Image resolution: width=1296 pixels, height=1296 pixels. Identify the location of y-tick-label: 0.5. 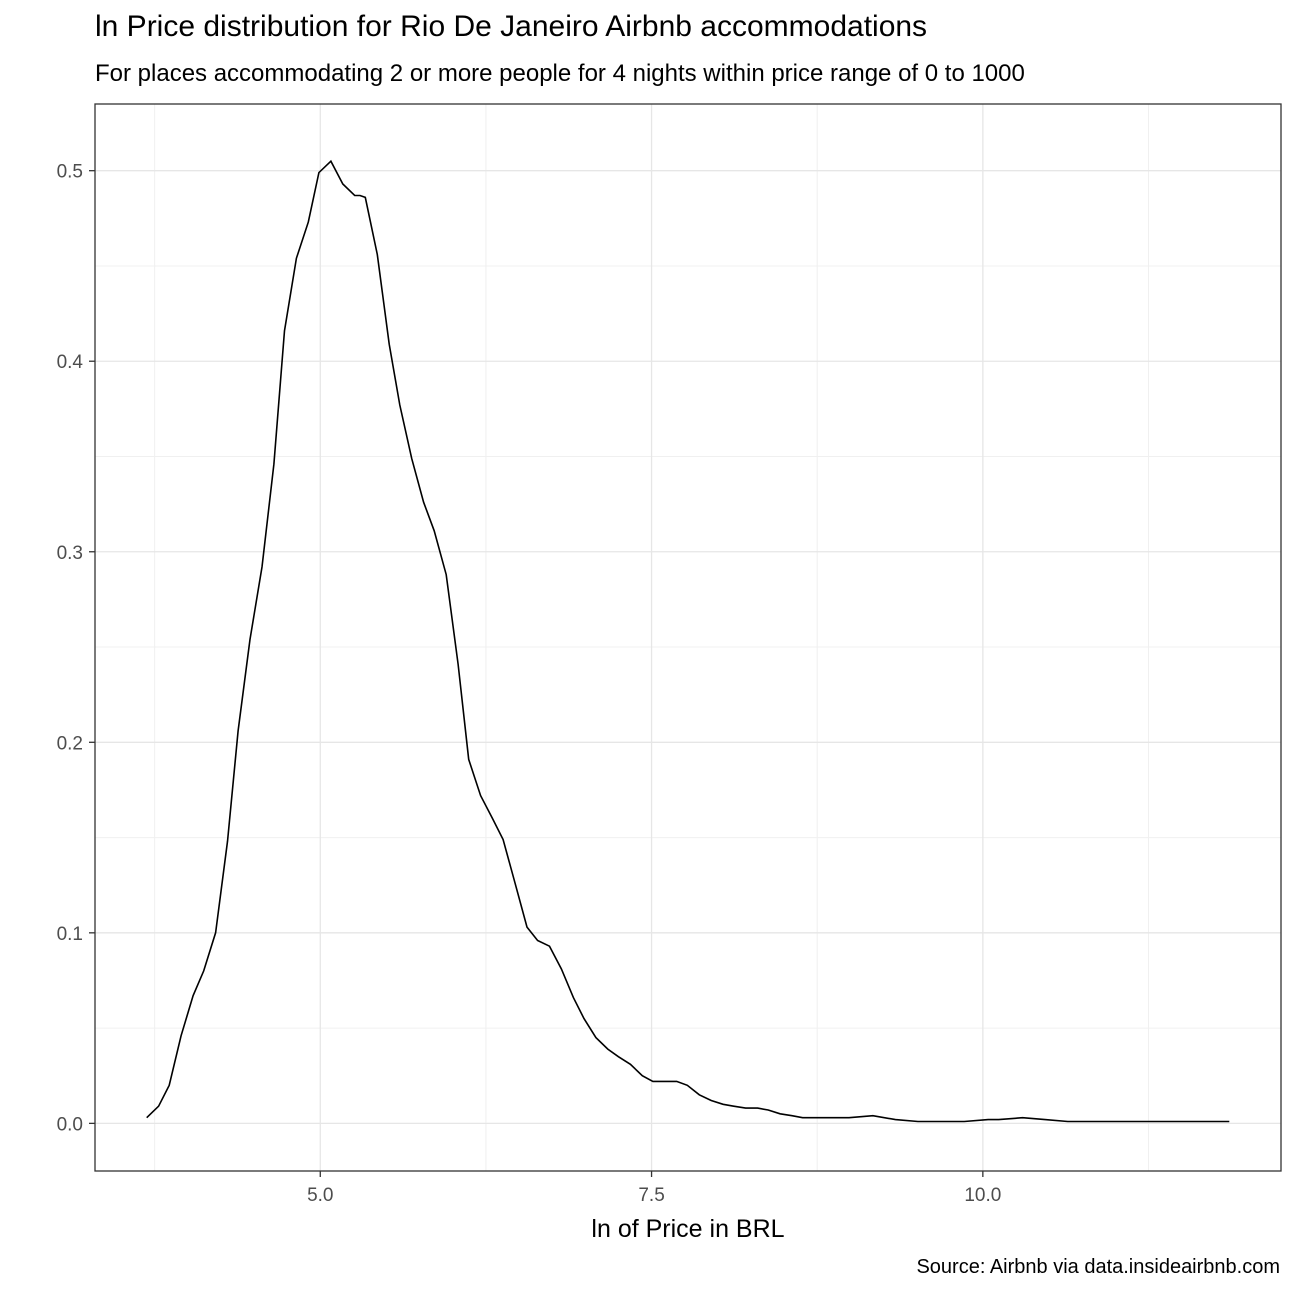
(70, 172).